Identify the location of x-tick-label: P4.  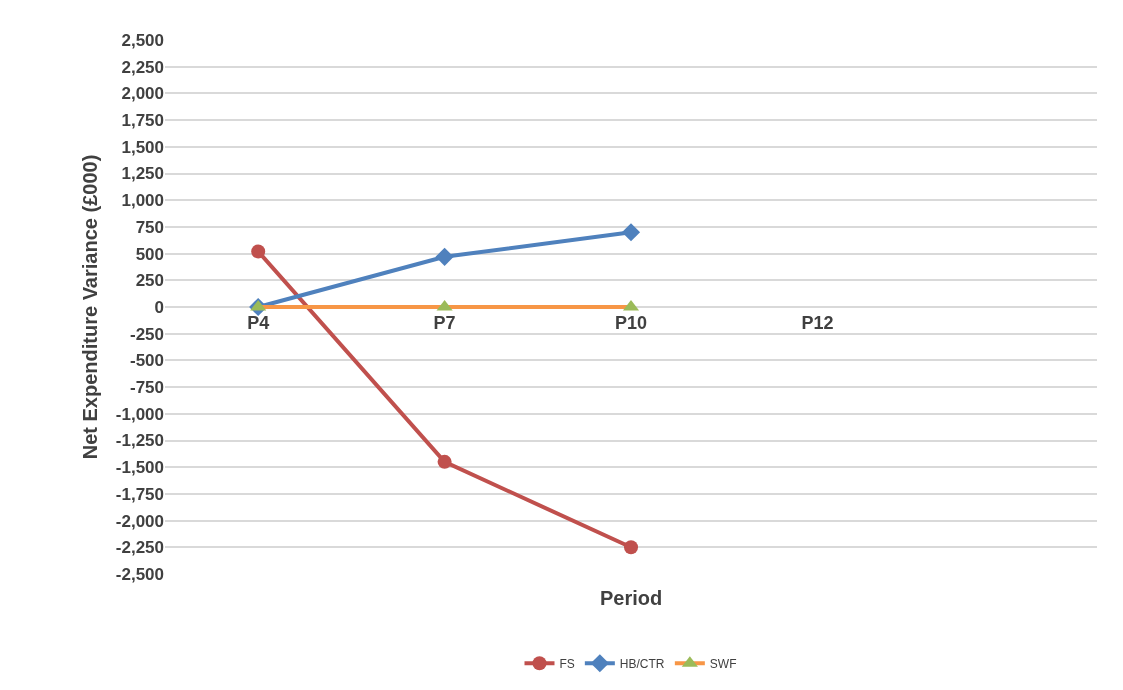
(258, 323).